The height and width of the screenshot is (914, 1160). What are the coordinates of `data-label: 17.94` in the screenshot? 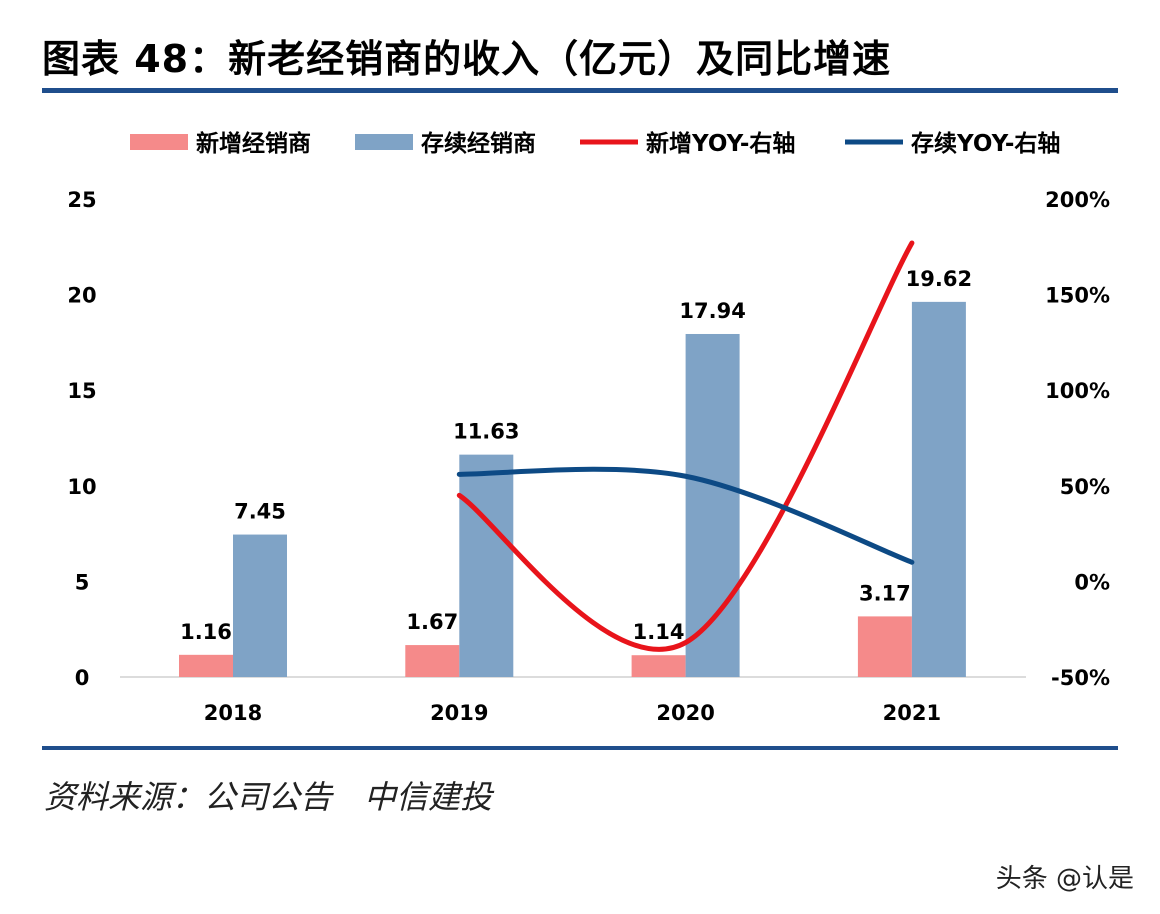 It's located at (712, 311).